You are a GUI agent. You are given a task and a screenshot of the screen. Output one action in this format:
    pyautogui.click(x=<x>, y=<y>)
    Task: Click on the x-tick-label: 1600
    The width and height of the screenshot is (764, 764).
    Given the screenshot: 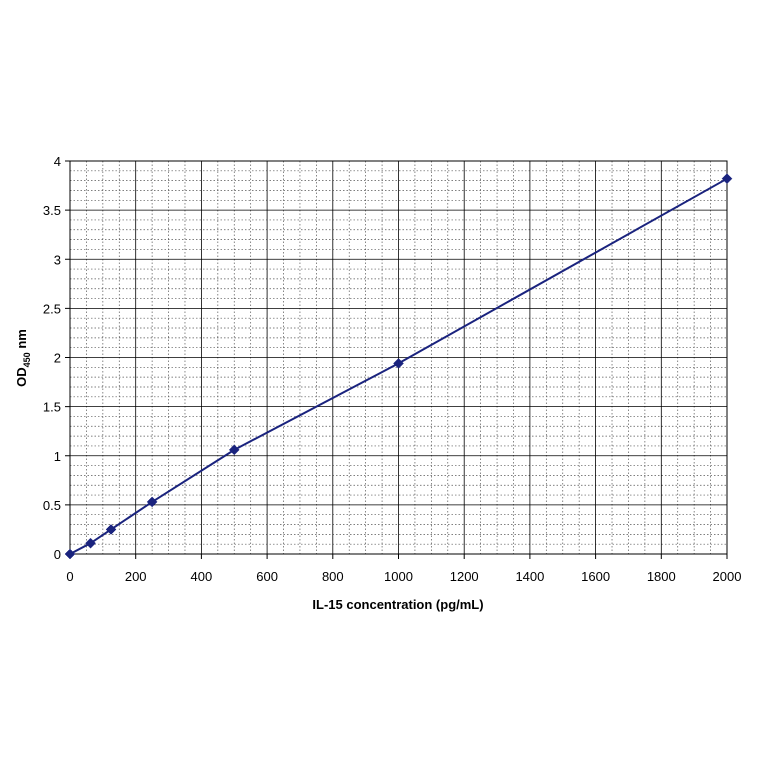 What is the action you would take?
    pyautogui.click(x=595, y=576)
    